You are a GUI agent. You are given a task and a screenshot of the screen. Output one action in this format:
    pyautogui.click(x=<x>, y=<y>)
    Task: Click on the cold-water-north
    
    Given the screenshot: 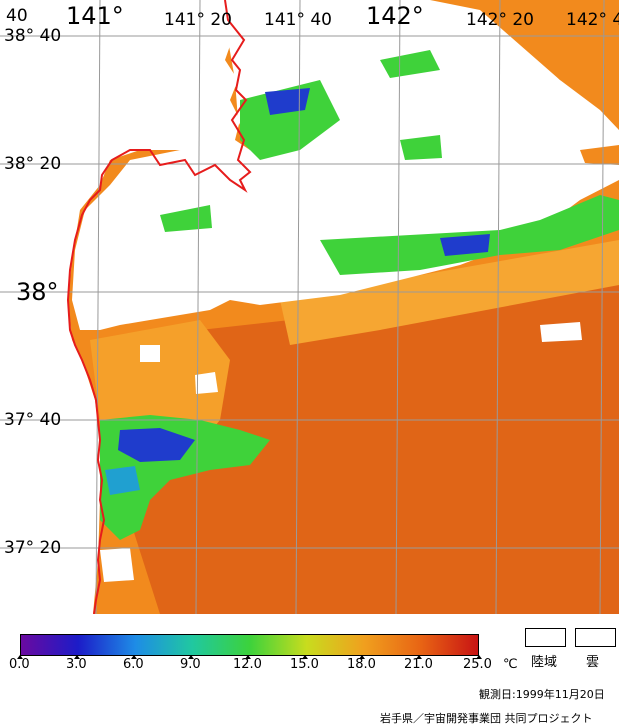 What is the action you would take?
    pyautogui.click(x=290, y=120)
    